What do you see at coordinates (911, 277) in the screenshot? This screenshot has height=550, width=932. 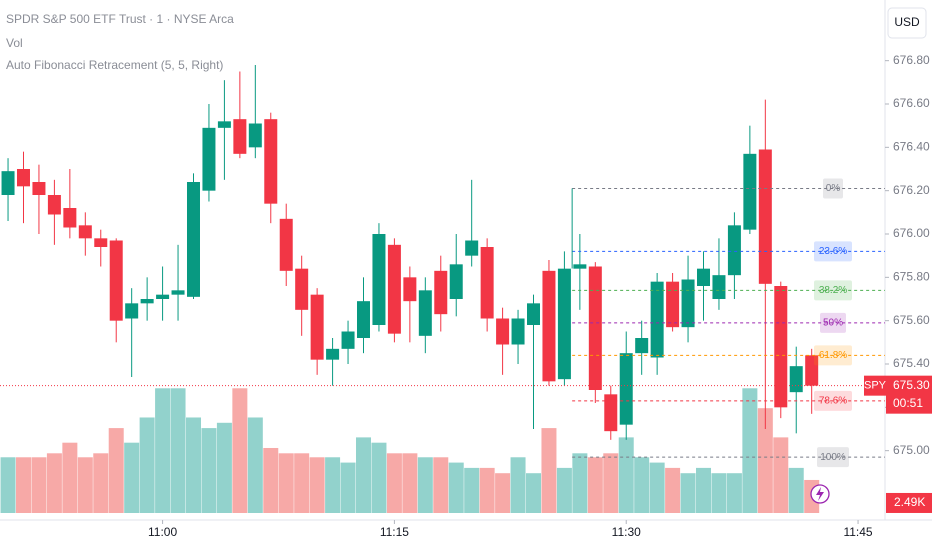 I see `y-tick-label: 675.80` at bounding box center [911, 277].